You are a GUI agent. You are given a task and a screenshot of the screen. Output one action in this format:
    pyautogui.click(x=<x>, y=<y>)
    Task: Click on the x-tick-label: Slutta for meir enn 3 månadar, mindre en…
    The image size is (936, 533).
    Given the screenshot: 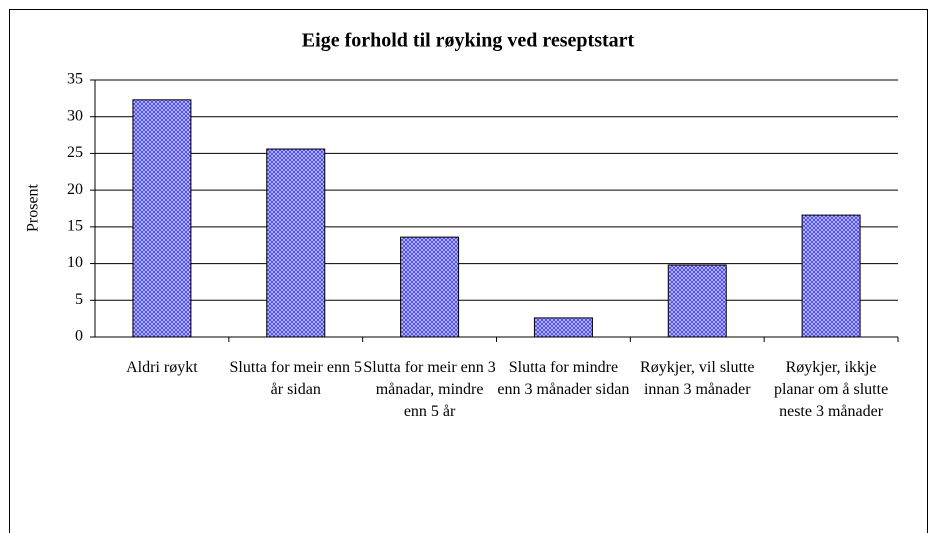 What is the action you would take?
    pyautogui.click(x=429, y=389)
    